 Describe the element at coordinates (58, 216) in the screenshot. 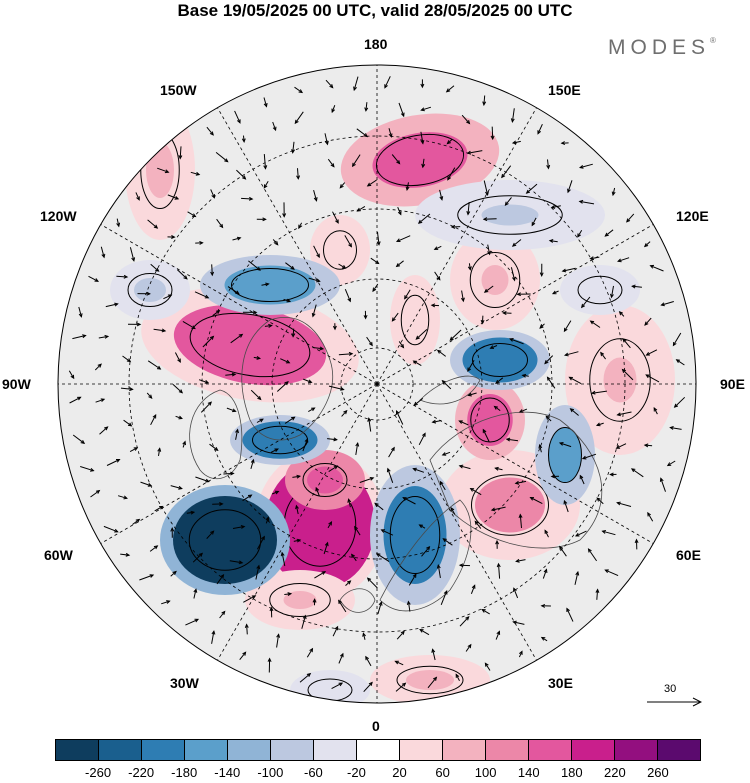

I see `lon-label-120W: 120W` at that location.